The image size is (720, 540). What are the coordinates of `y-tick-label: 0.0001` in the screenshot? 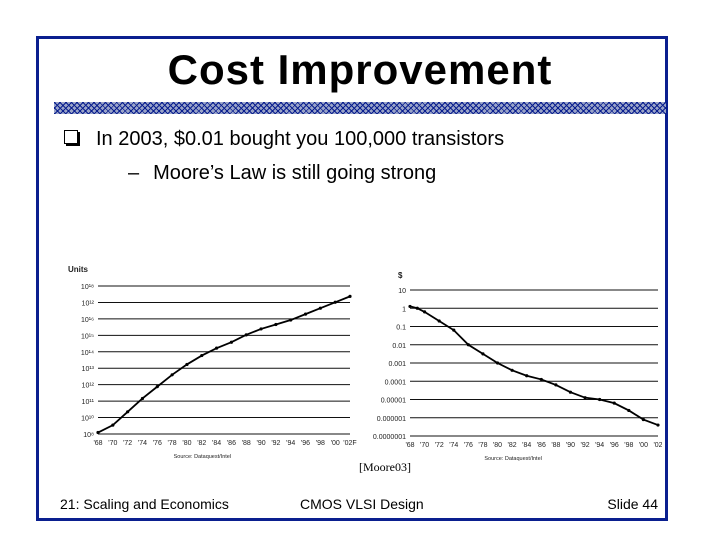 It's located at (396, 382).